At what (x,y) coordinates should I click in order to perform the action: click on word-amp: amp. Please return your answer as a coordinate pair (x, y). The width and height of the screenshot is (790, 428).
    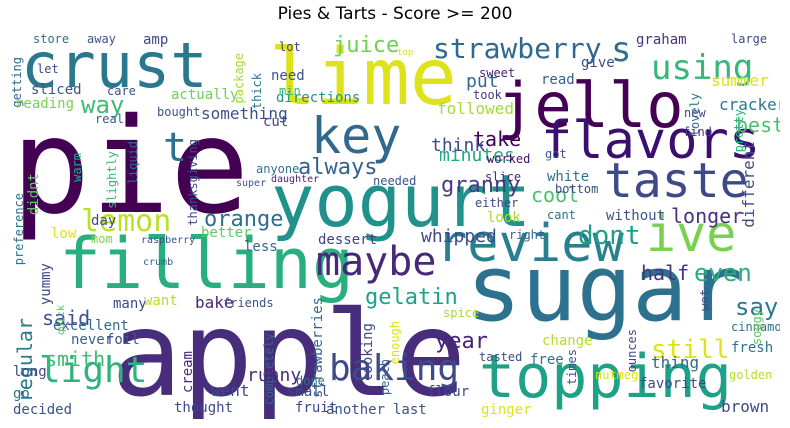
    Looking at the image, I should click on (156, 40).